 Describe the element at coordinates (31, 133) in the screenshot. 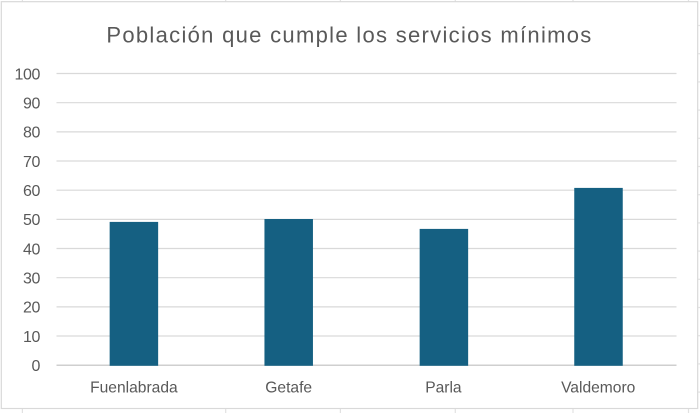

I see `svg-text: 80` at that location.